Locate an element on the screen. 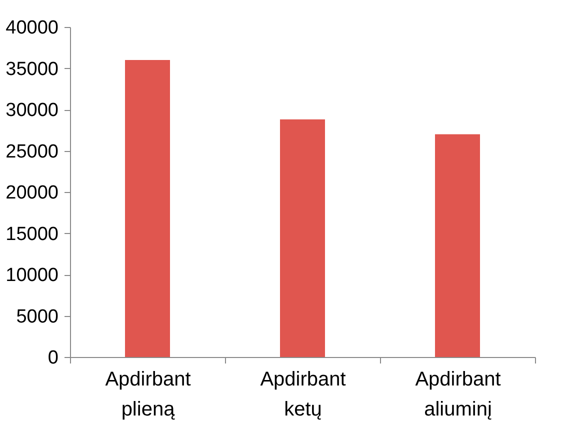 The image size is (577, 432). y-tick-label: 0 is located at coordinates (53, 358).